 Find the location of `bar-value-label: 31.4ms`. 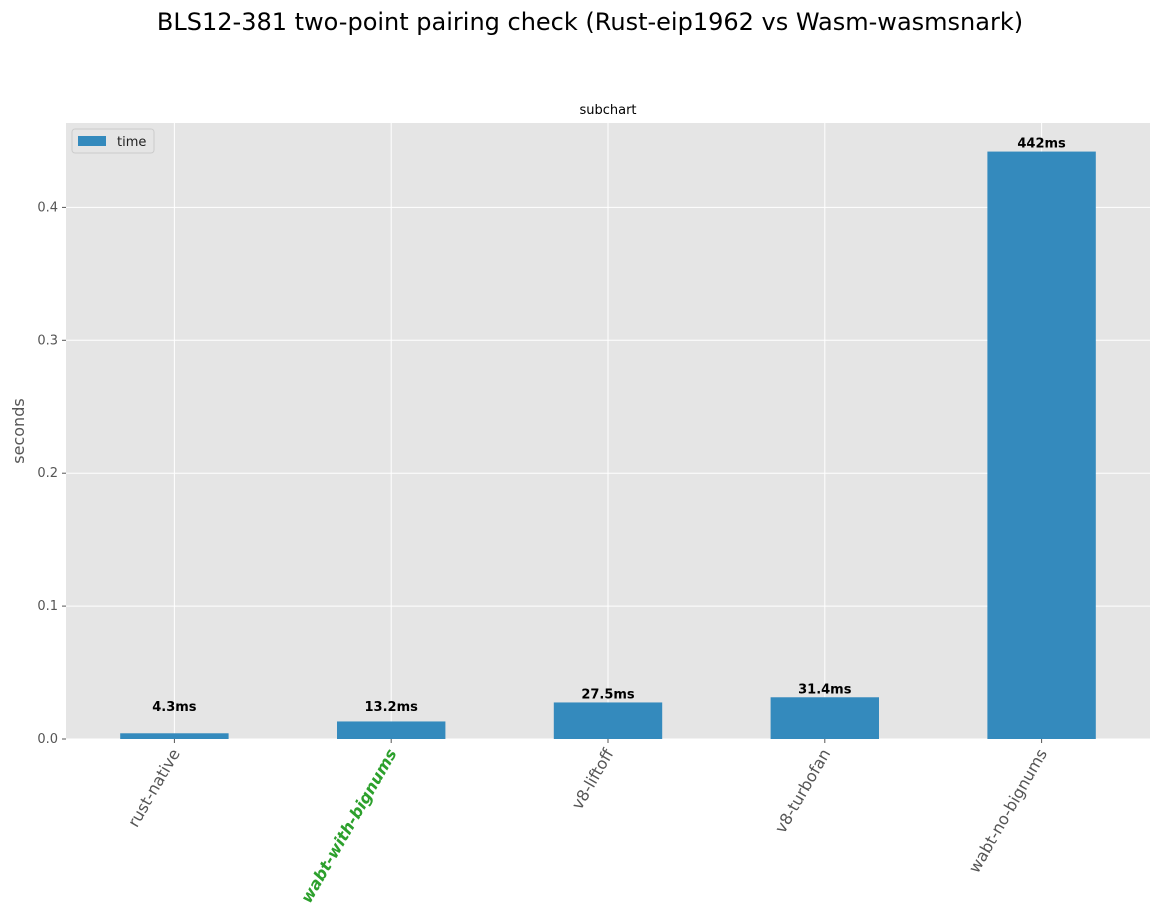

bar-value-label: 31.4ms is located at coordinates (825, 689).